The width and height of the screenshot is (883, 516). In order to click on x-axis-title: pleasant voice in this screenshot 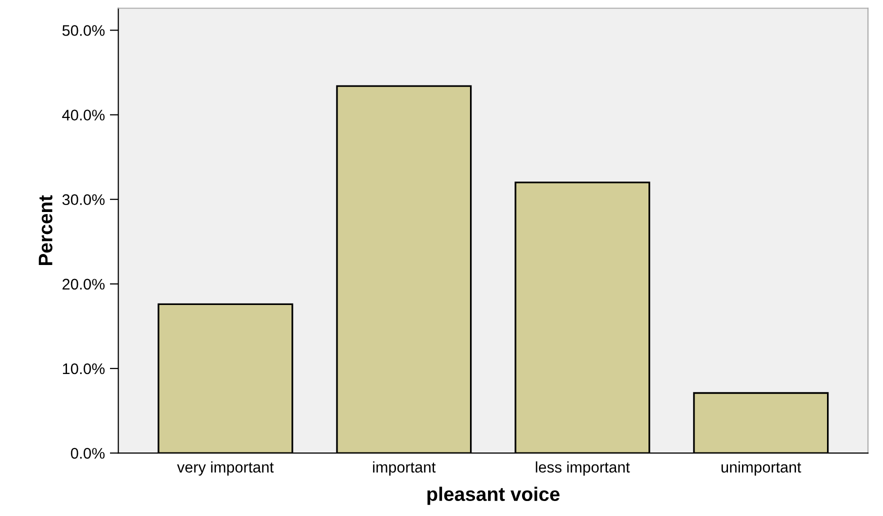, I will do `click(493, 495)`.